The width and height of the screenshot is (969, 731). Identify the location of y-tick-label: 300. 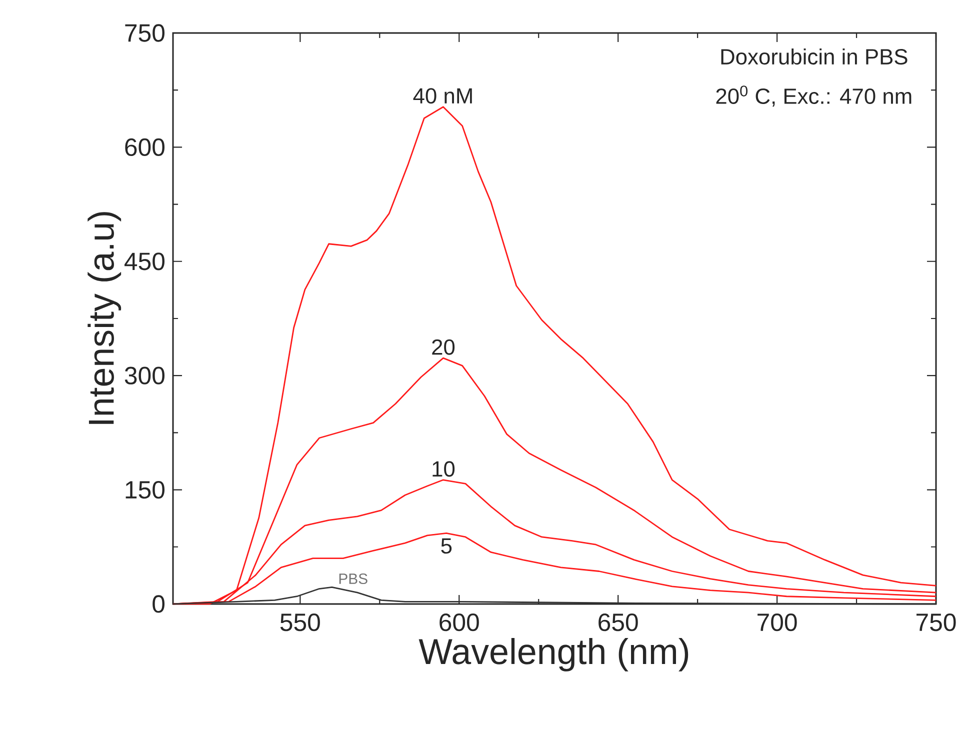
(144, 375).